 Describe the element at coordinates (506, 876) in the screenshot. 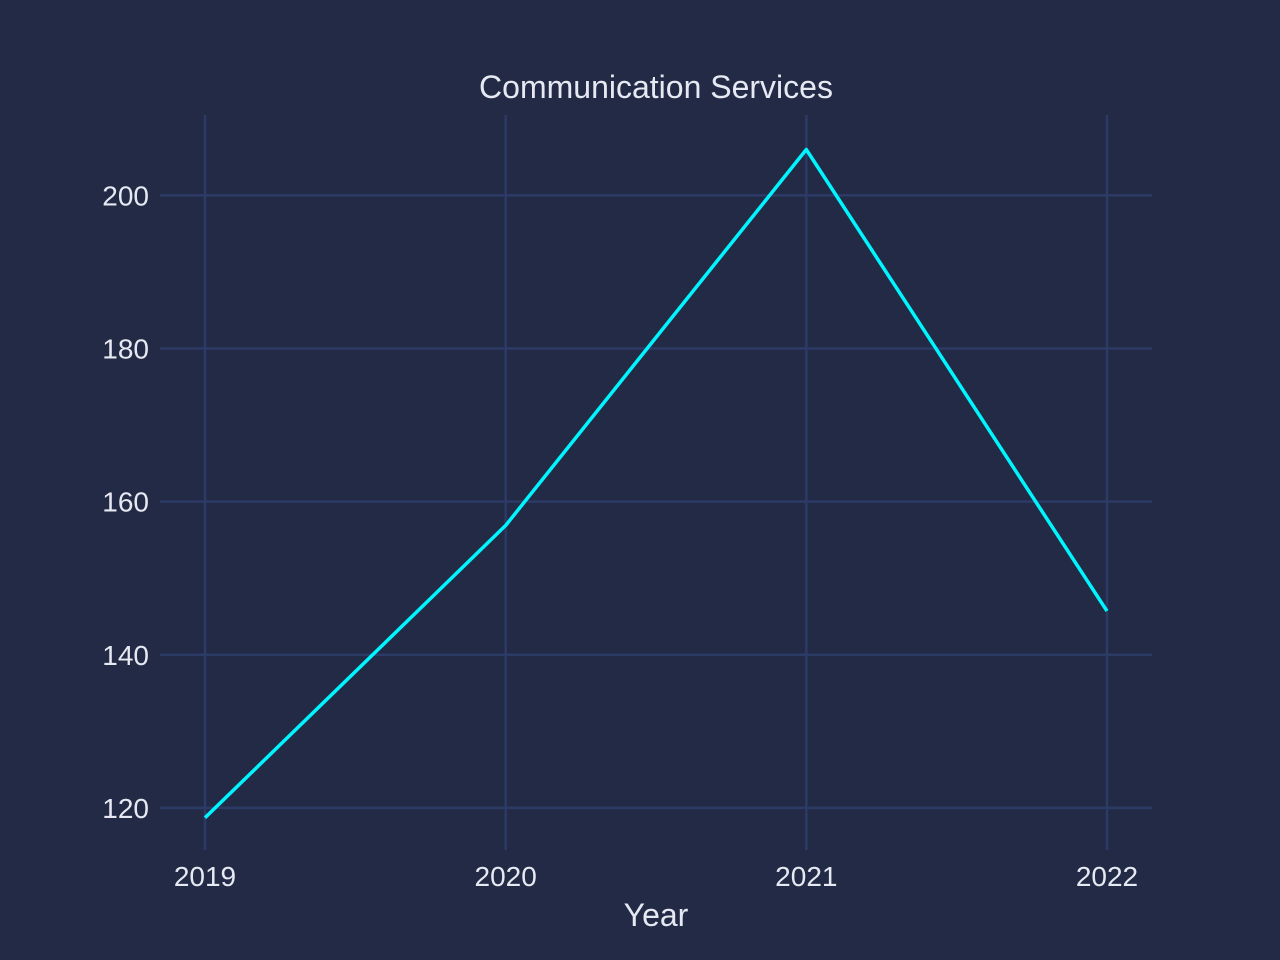

I see `x-tick-label: 2020` at that location.